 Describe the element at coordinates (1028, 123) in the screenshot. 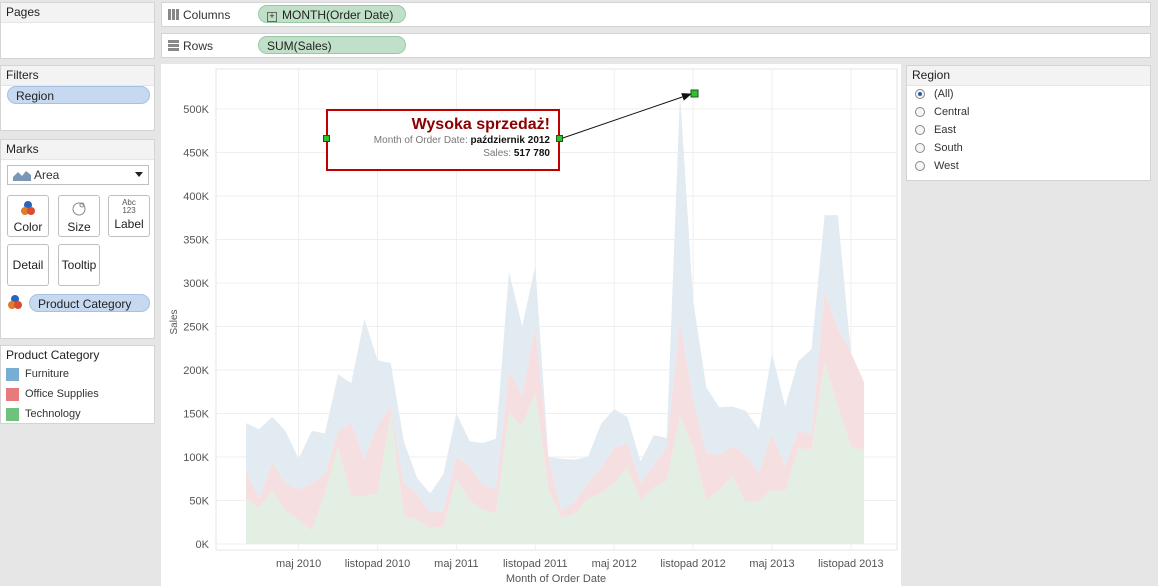

I see `region-filter: Region (All) Central East South West` at that location.